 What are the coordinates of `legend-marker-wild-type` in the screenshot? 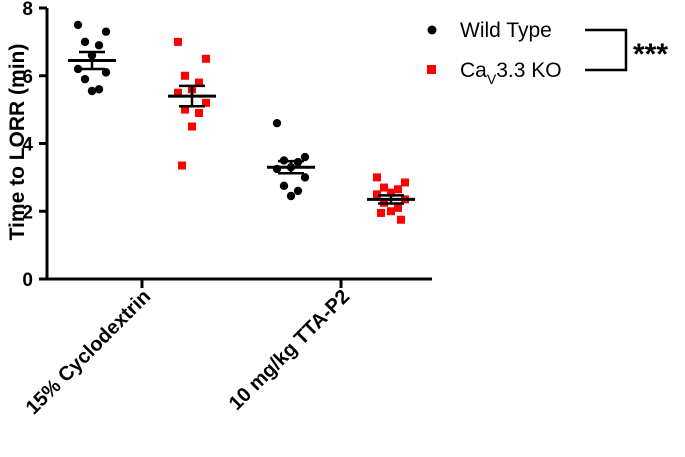 It's located at (432, 30).